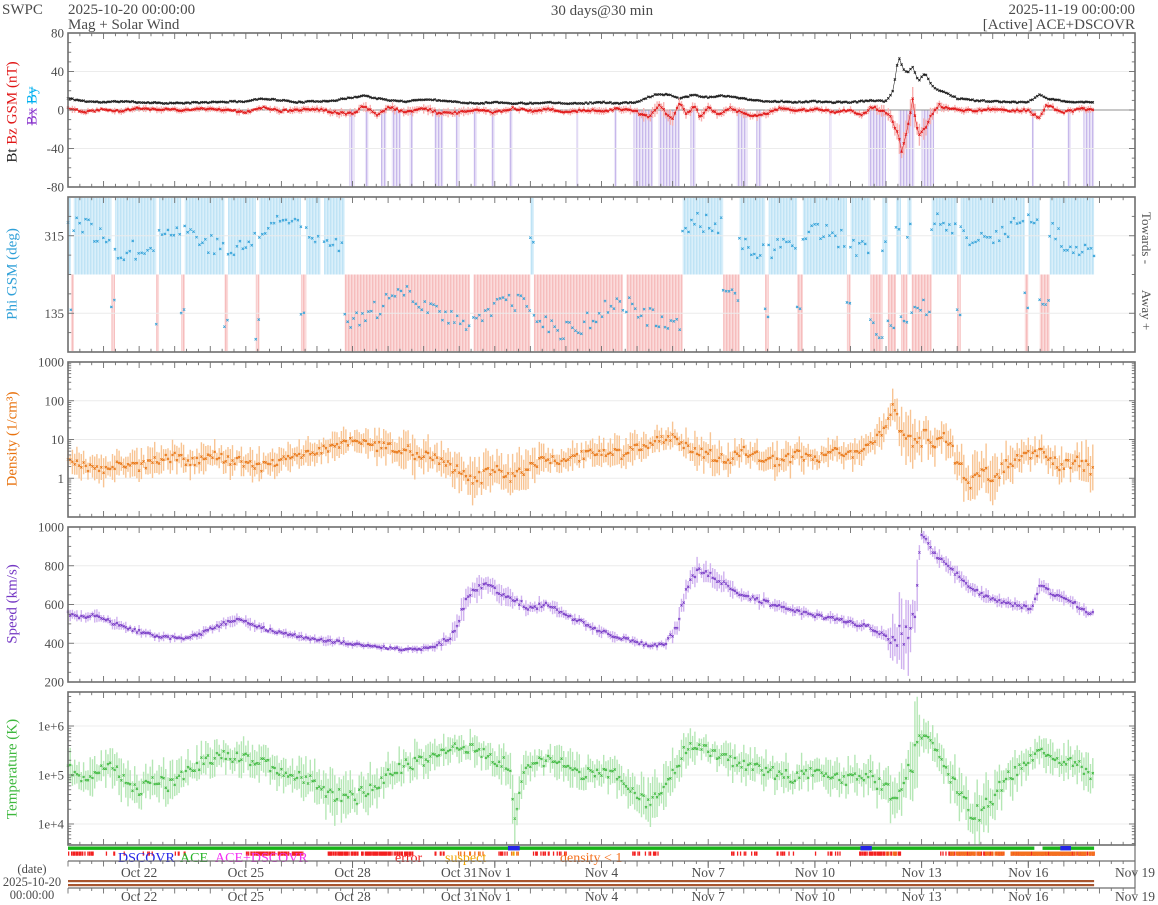  Describe the element at coordinates (61, 110) in the screenshot. I see `svg-text: 0` at that location.